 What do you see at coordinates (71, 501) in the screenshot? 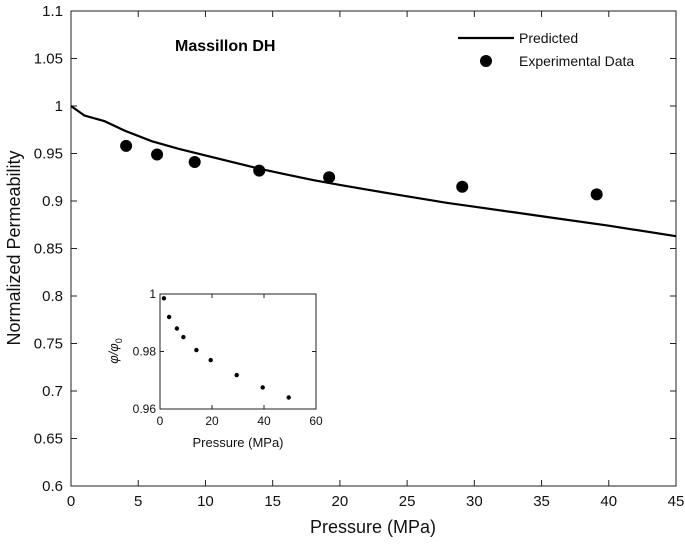
I see `main-xtick-label: 0` at bounding box center [71, 501].